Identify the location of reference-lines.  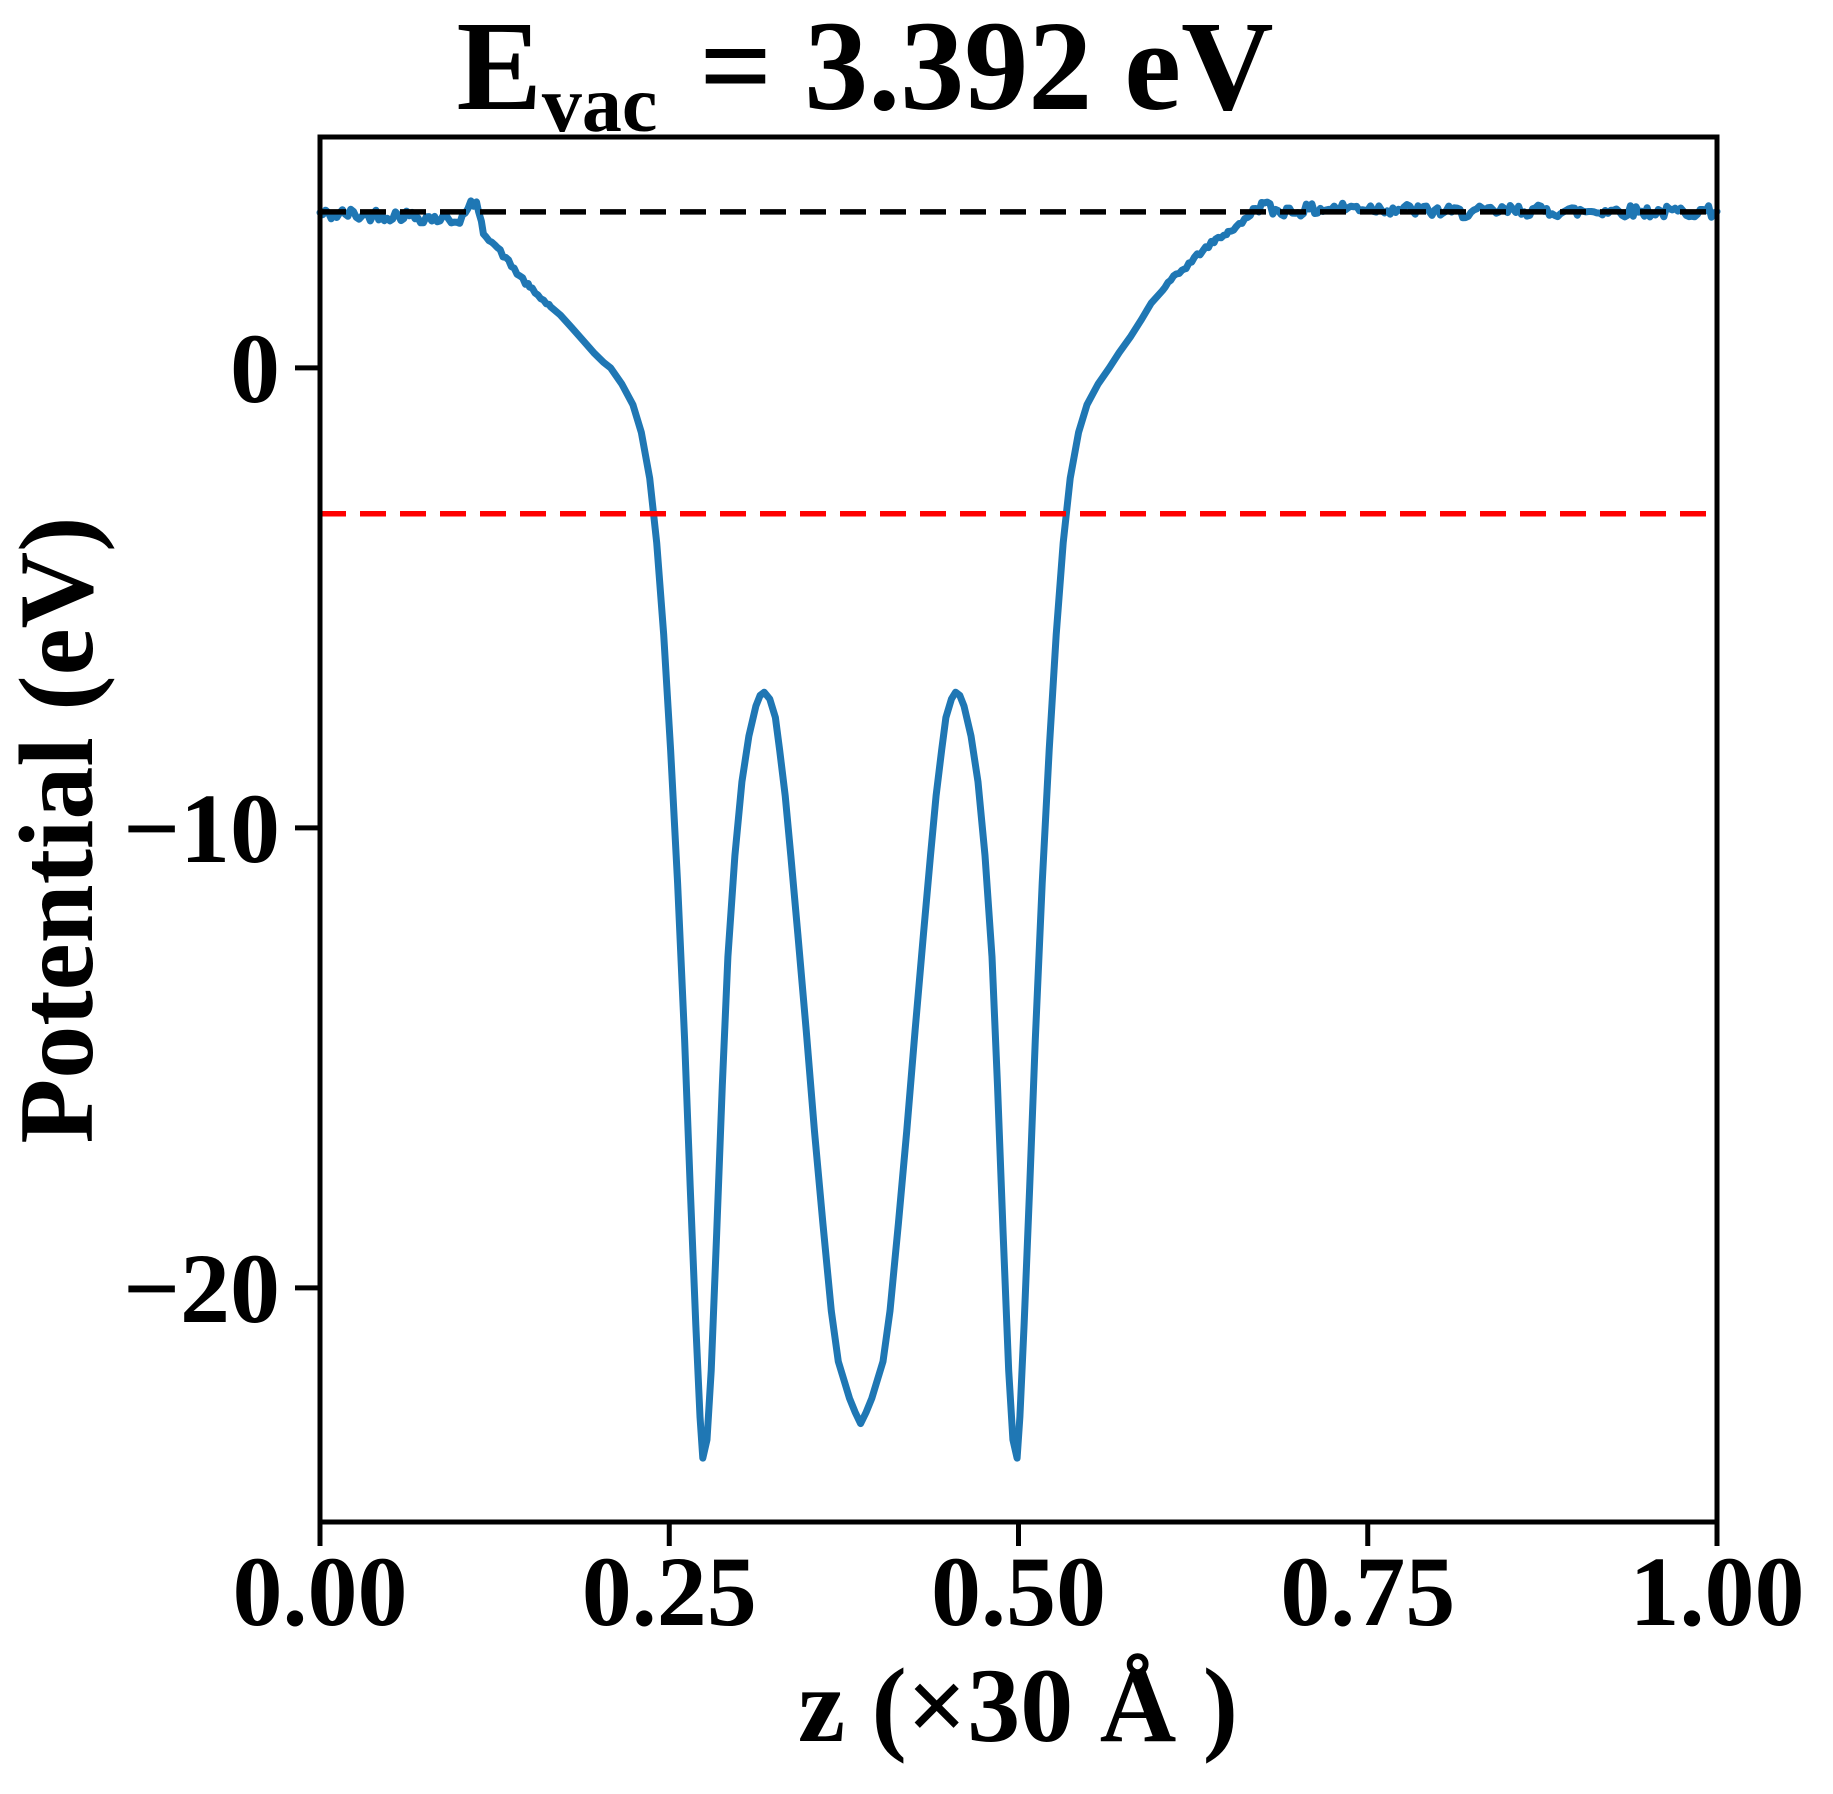
(1018, 363).